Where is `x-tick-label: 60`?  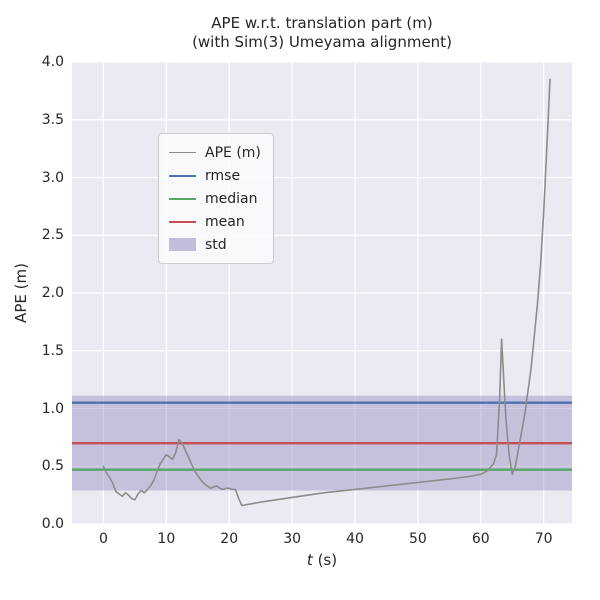
x-tick-label: 60 is located at coordinates (480, 539).